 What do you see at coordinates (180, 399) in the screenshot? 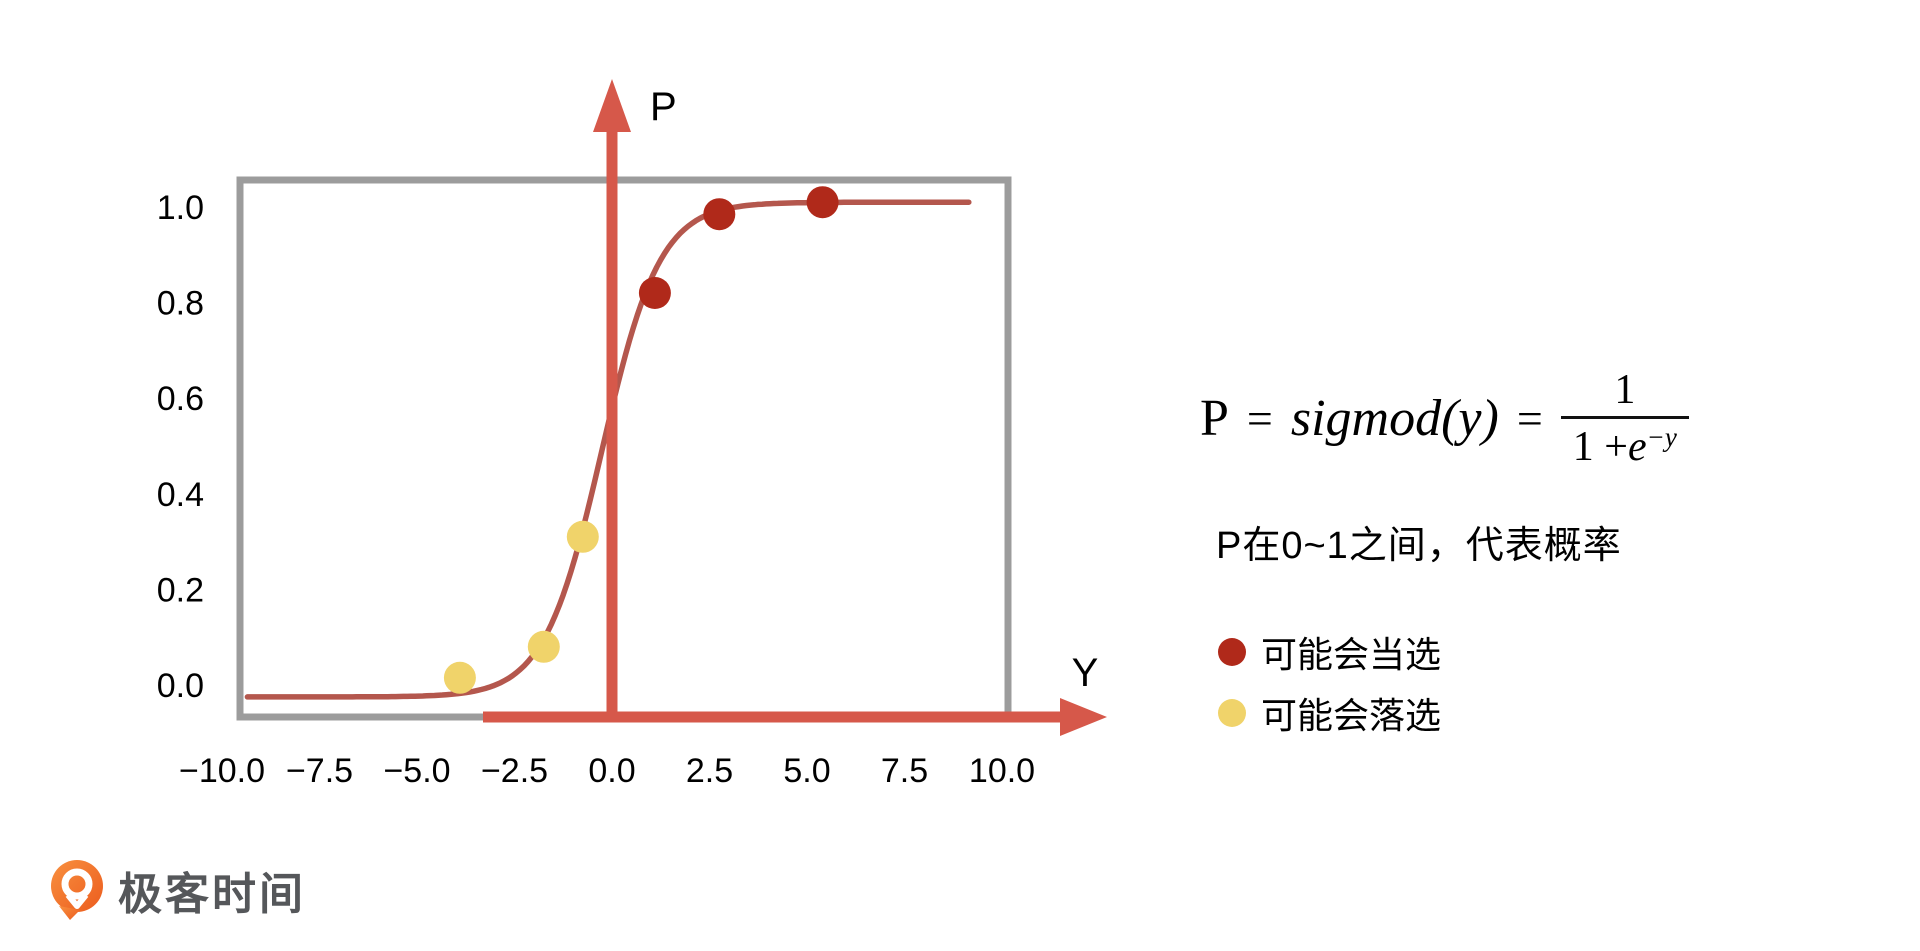
I see `y-tick-label: 0.6` at bounding box center [180, 399].